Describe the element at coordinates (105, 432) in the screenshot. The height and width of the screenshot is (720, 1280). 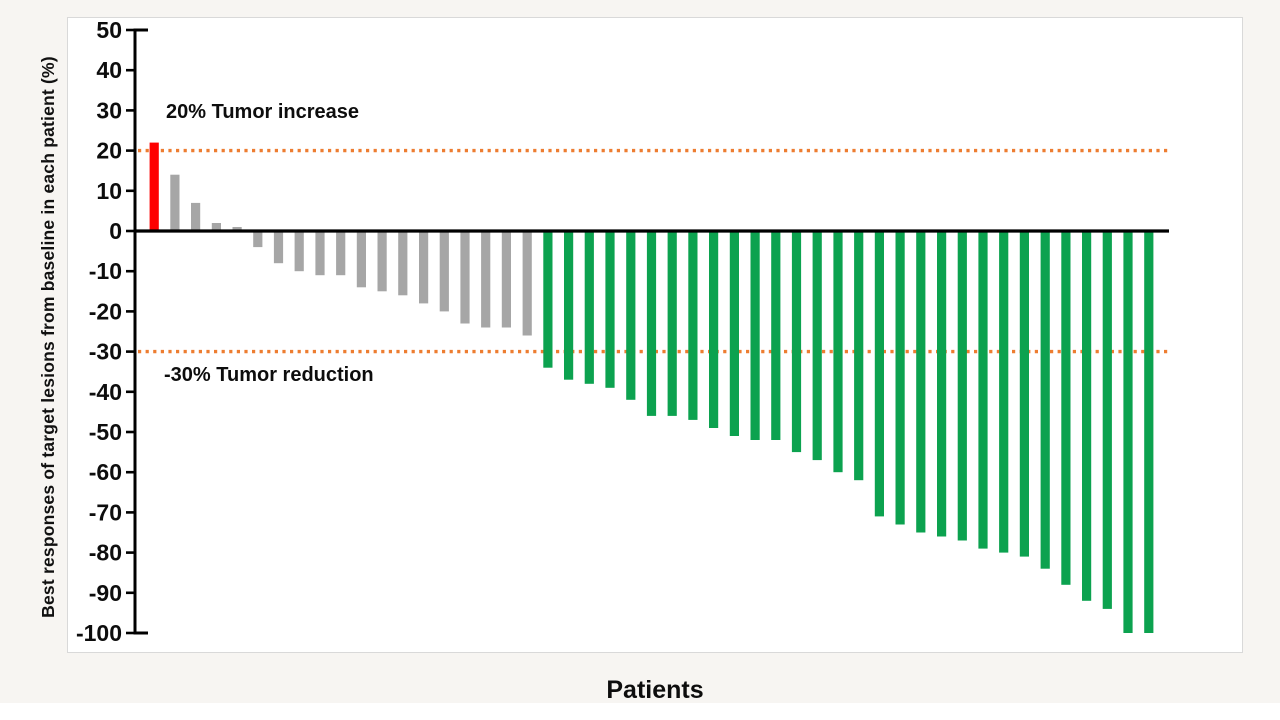
I see `y-tick-label: -50` at that location.